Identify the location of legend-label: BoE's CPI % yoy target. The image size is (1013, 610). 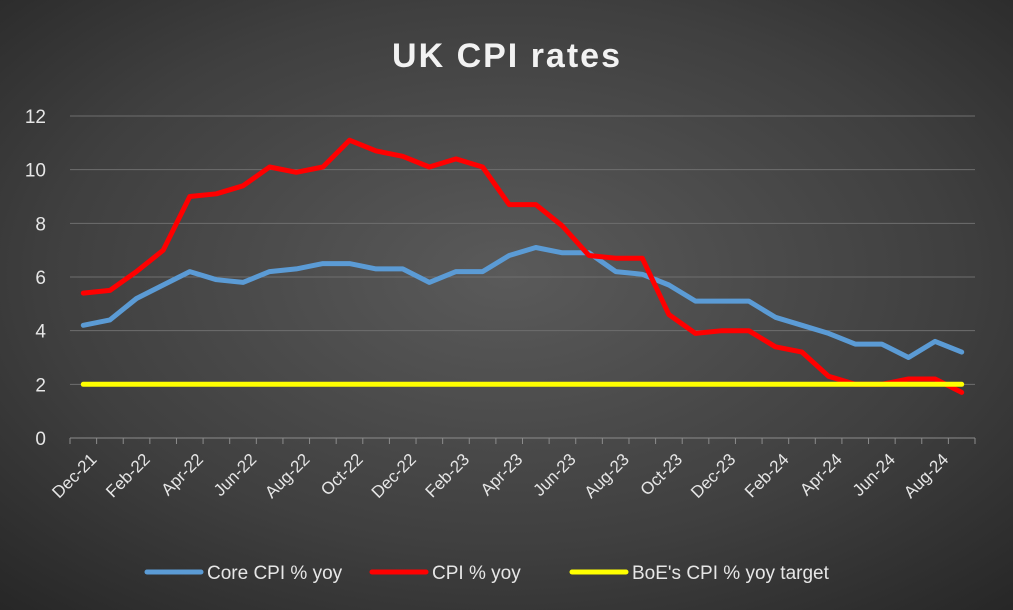
(731, 573).